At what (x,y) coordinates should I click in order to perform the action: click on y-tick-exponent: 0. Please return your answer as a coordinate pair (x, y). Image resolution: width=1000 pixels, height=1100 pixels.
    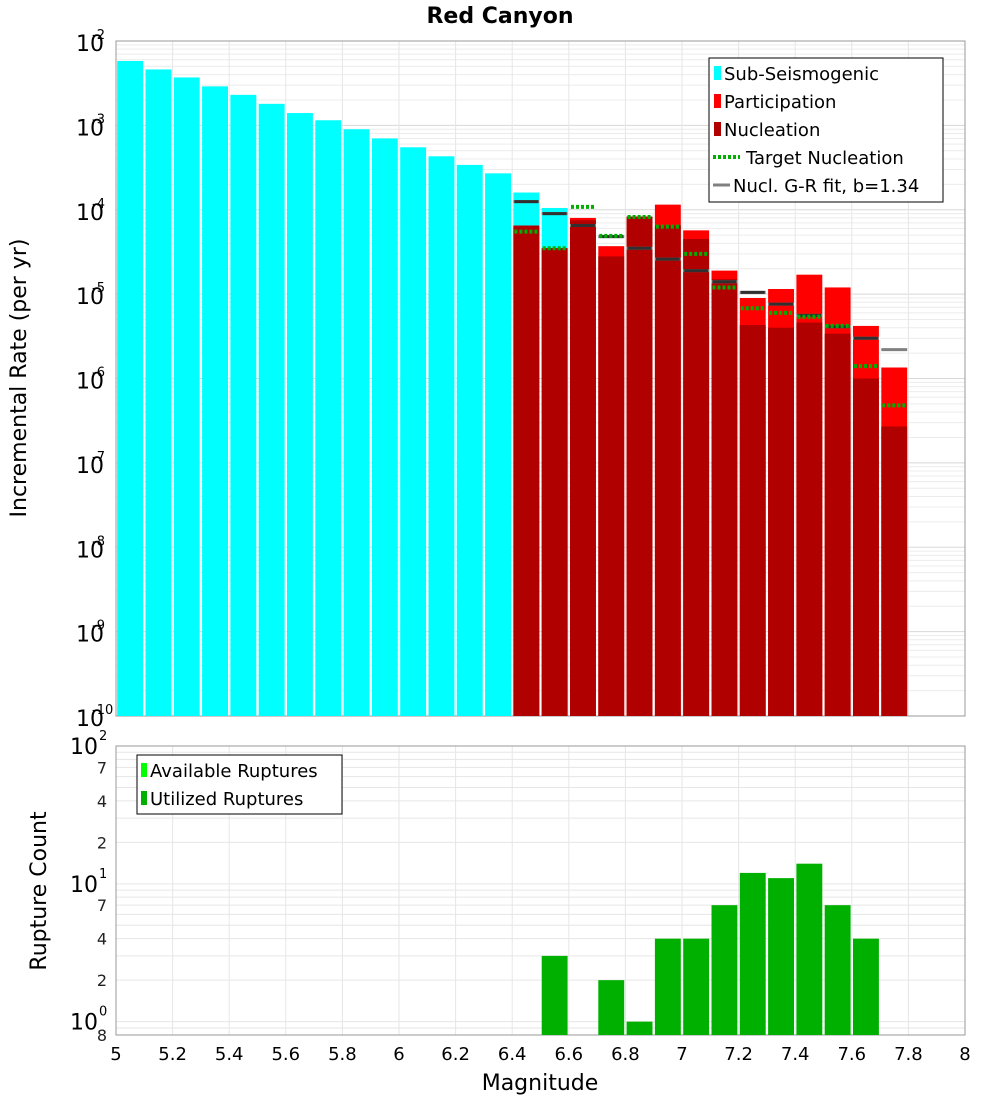
    Looking at the image, I should click on (103, 1012).